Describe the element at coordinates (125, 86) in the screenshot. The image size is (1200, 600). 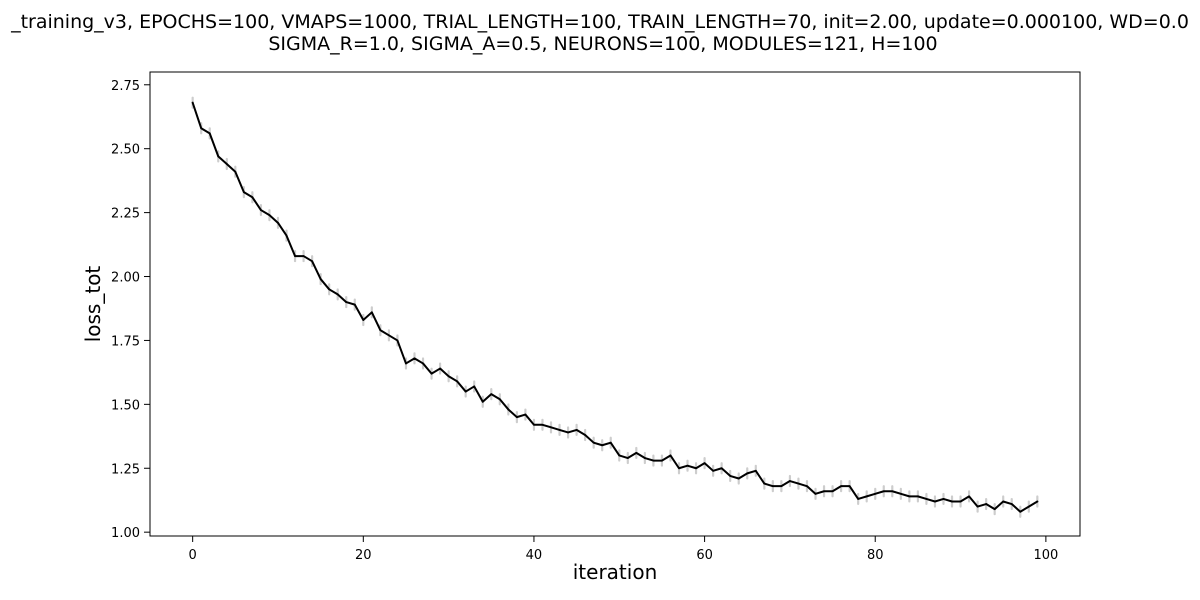
I see `y-tick-label: 2.75` at that location.